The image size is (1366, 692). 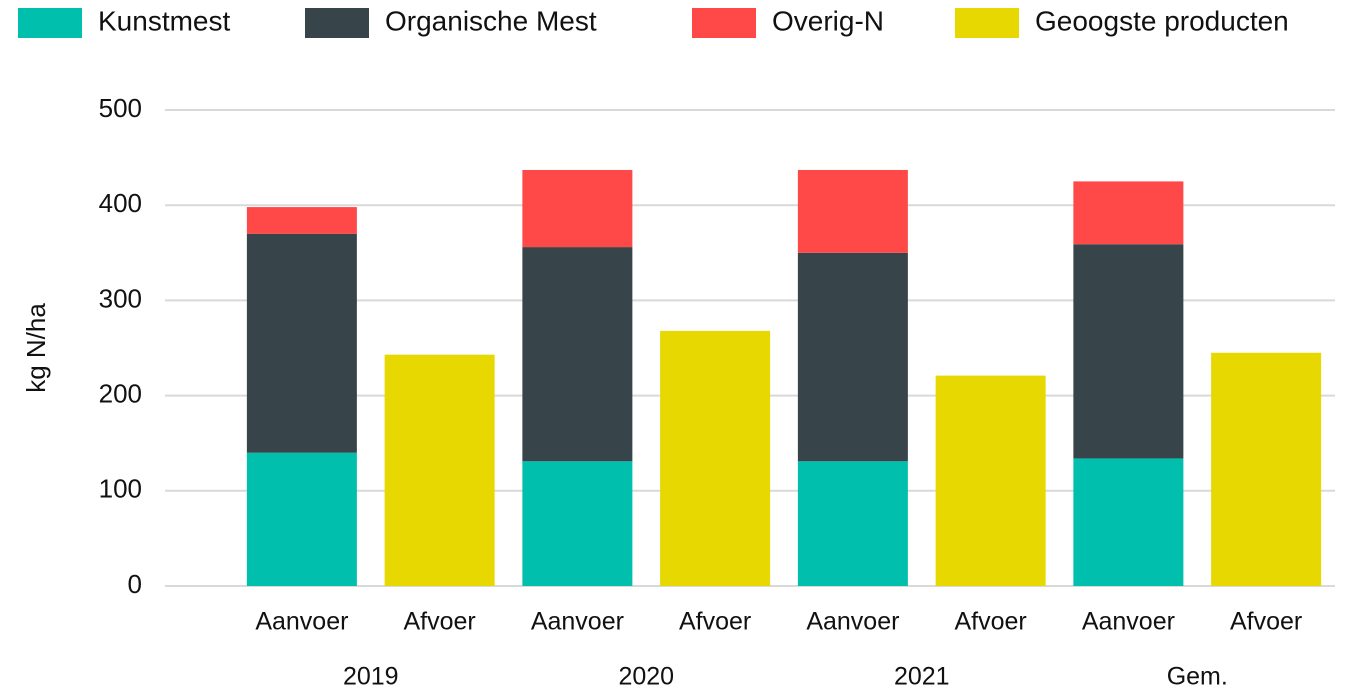 I want to click on y-tick-label: 200, so click(x=120, y=393).